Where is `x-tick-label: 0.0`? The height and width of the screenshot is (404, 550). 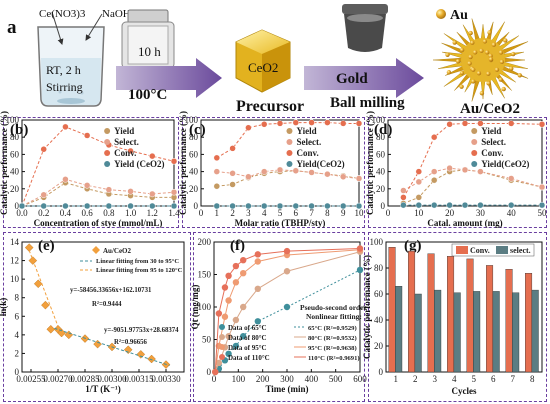 x-tick-label: 0.0 is located at coordinates (22, 213).